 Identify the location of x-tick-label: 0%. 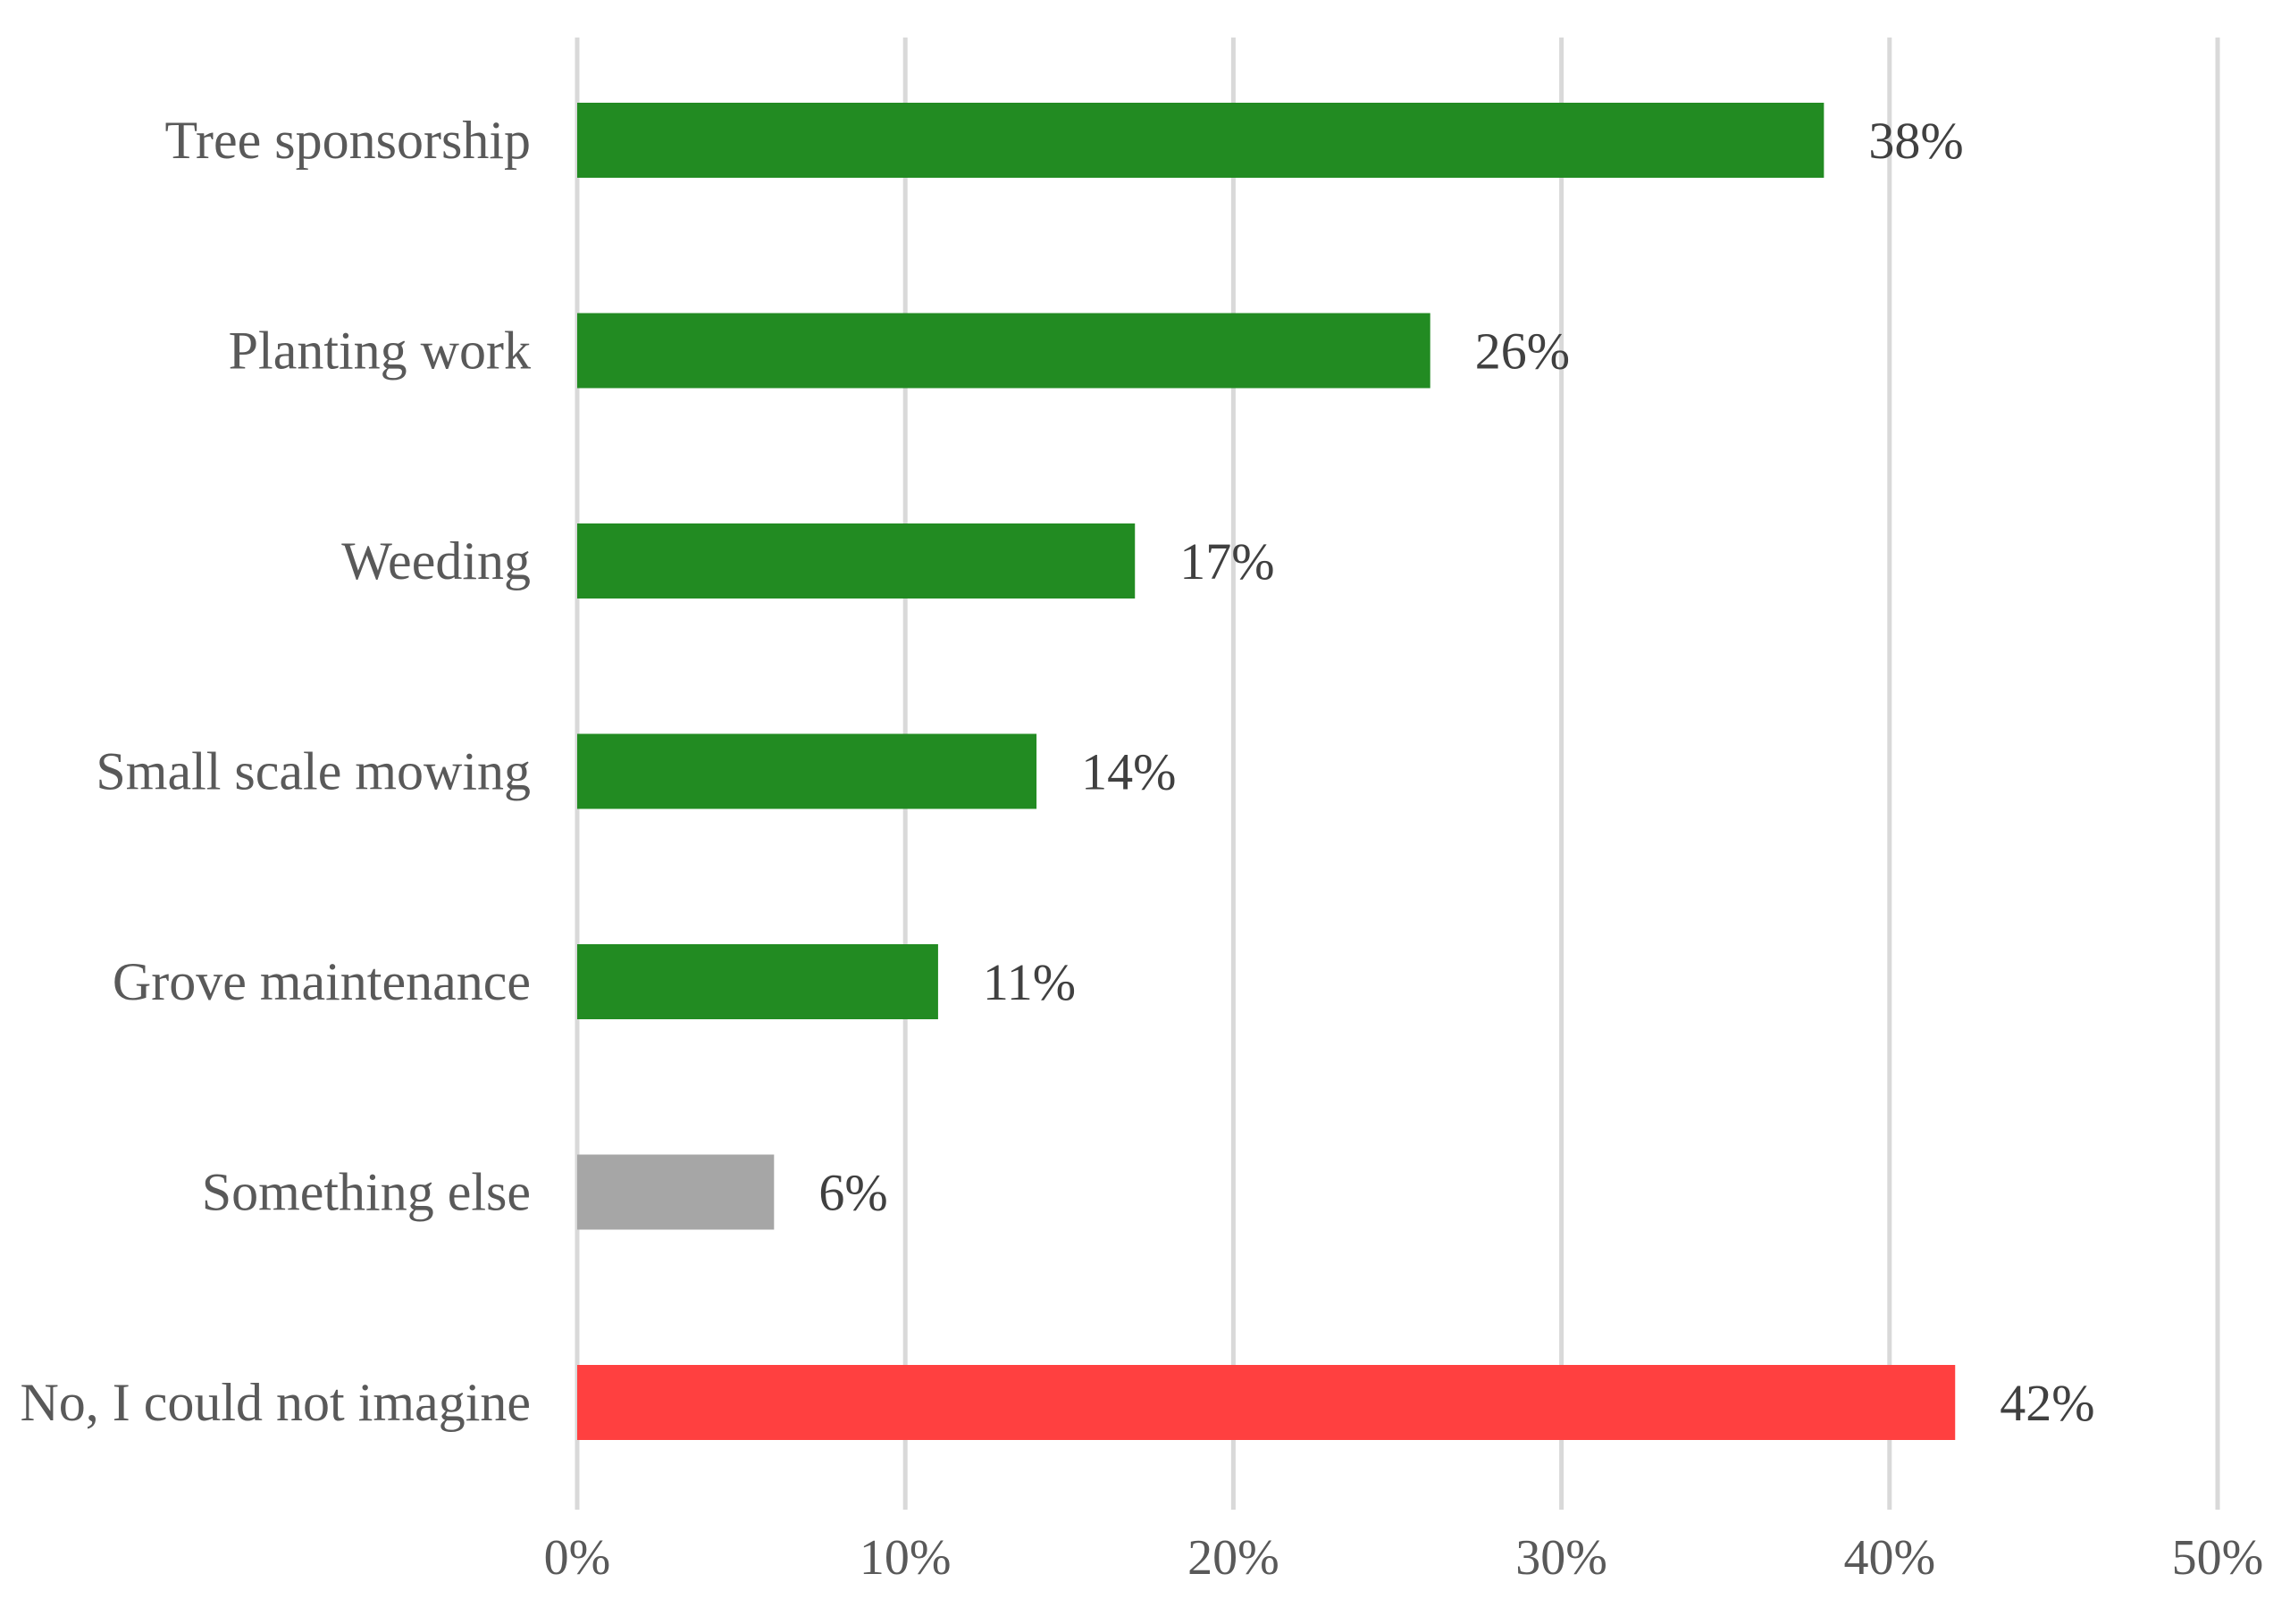
(577, 1558).